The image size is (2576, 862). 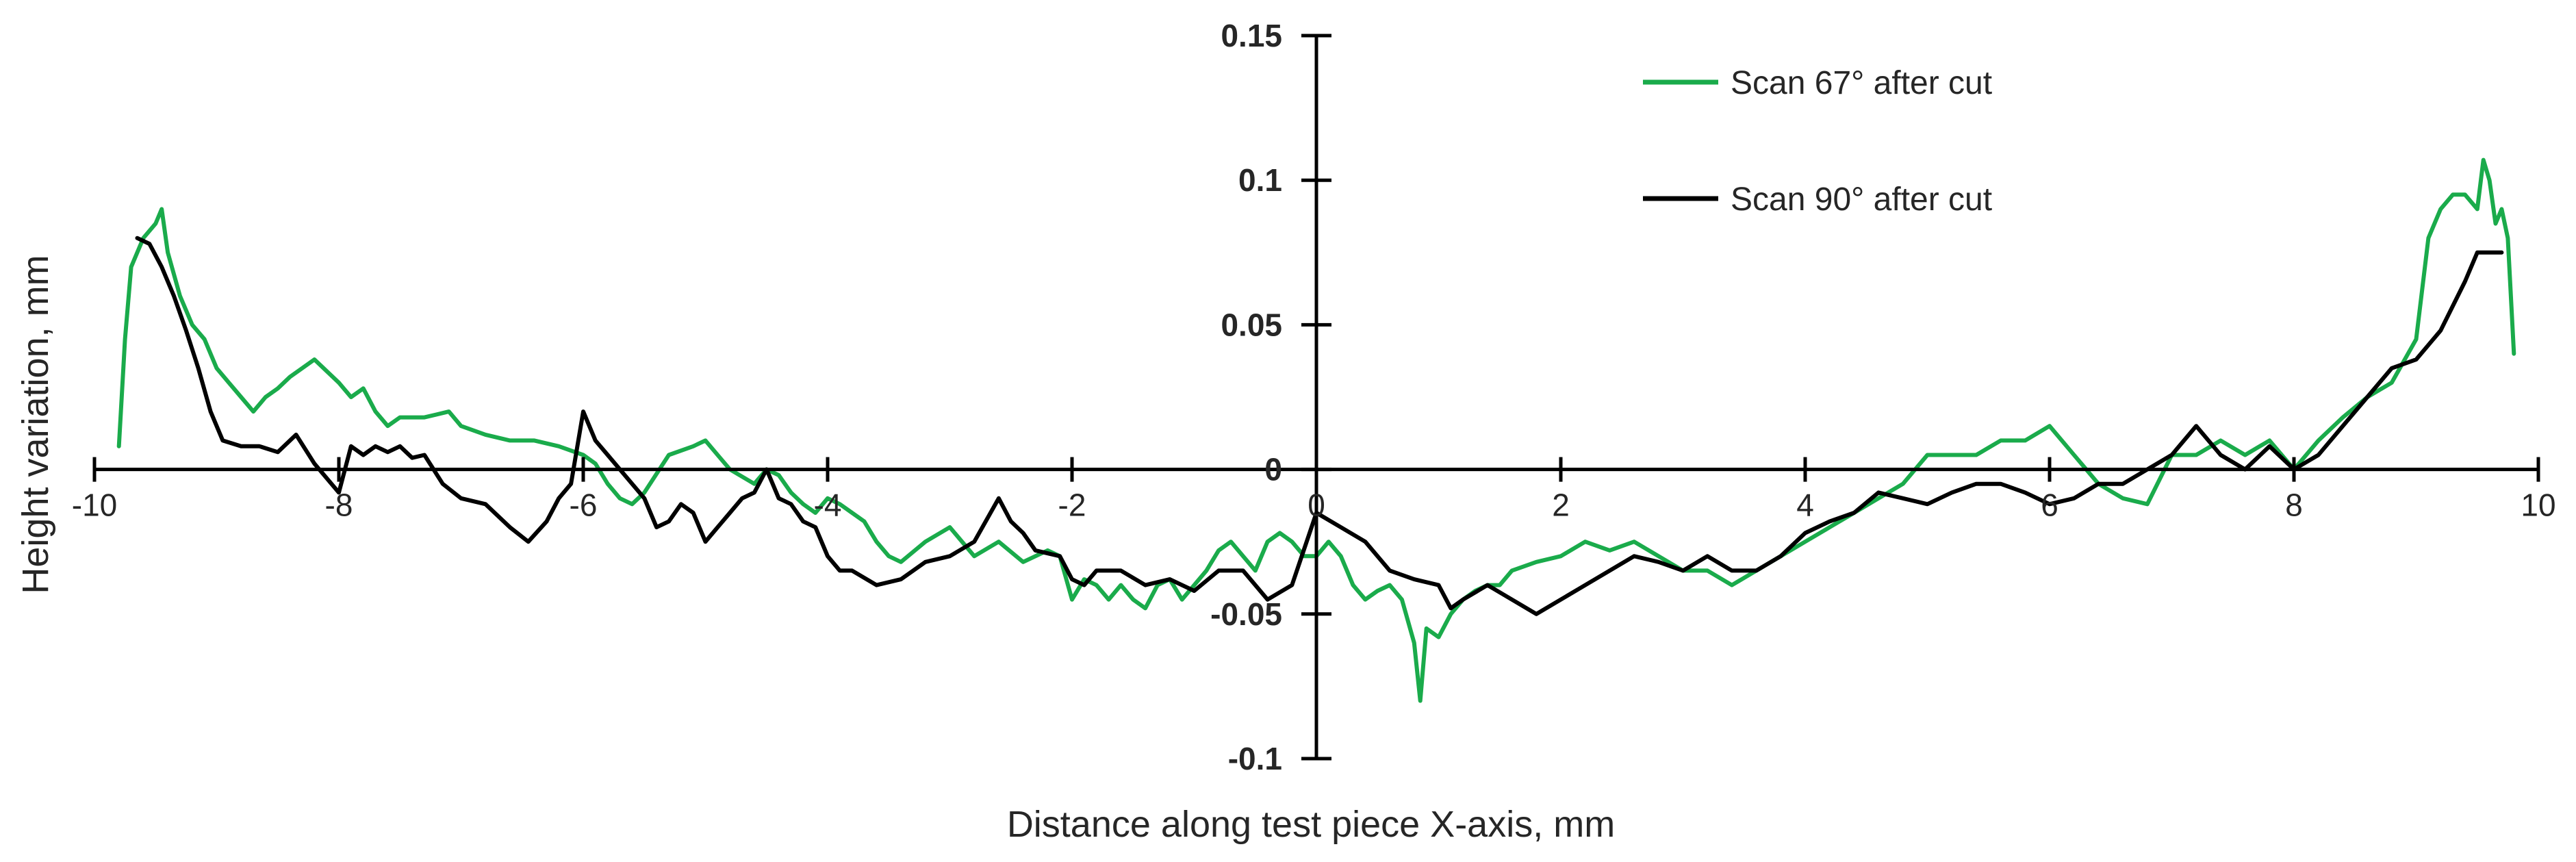 I want to click on y-tick-label: -0.05, so click(x=1246, y=614).